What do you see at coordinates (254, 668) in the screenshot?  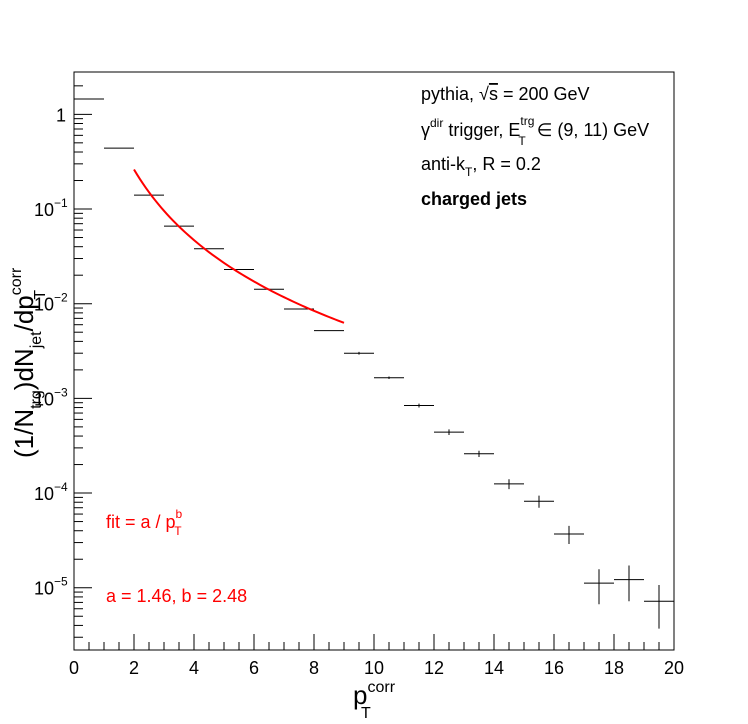 I see `x-tick-label: 6` at bounding box center [254, 668].